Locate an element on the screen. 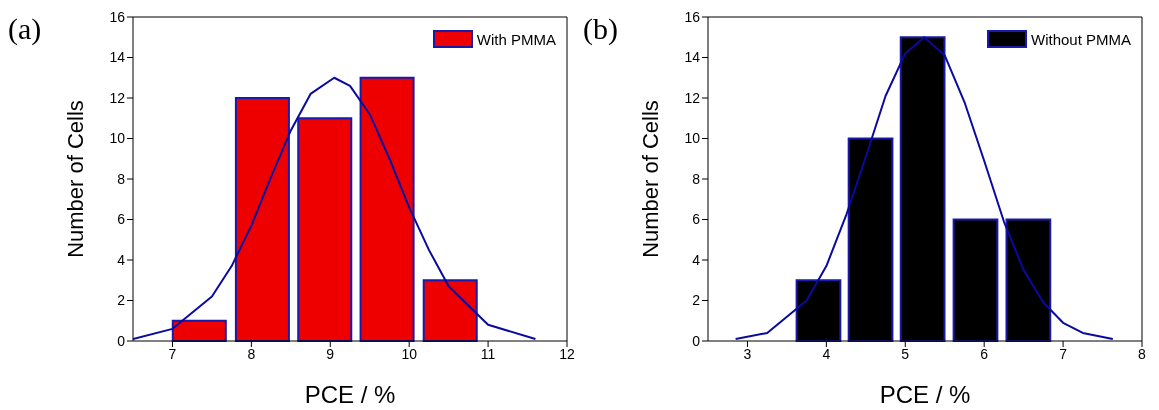 The image size is (1159, 410). x-tick-label: 3 is located at coordinates (747, 353).